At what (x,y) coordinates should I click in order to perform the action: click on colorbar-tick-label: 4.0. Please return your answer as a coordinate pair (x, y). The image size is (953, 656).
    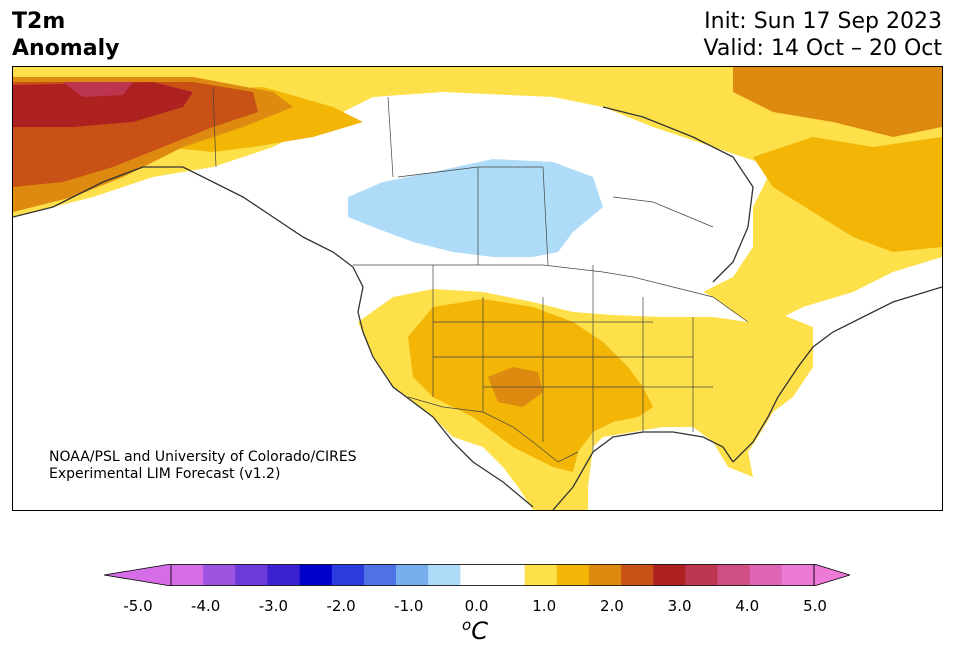
    Looking at the image, I should click on (747, 606).